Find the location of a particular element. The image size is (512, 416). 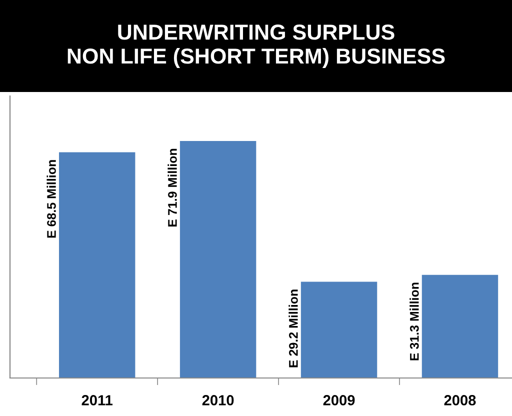

x-tick-label: 2008 is located at coordinates (460, 400).